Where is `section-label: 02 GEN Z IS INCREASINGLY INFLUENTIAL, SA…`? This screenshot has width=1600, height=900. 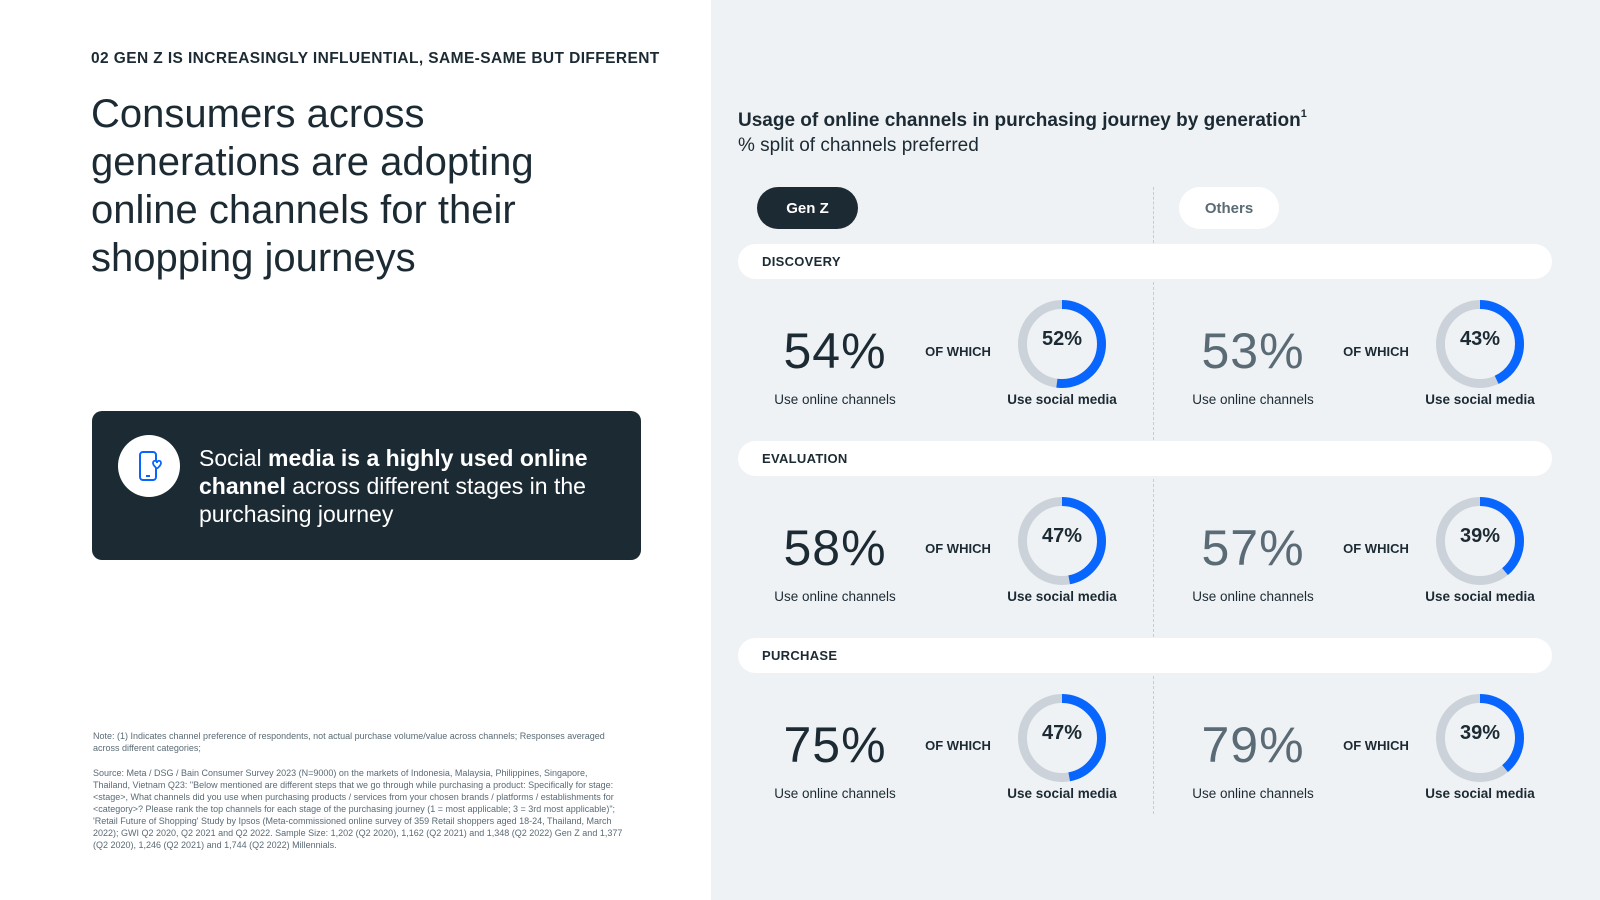 section-label: 02 GEN Z IS INCREASINGLY INFLUENTIAL, SA… is located at coordinates (375, 58).